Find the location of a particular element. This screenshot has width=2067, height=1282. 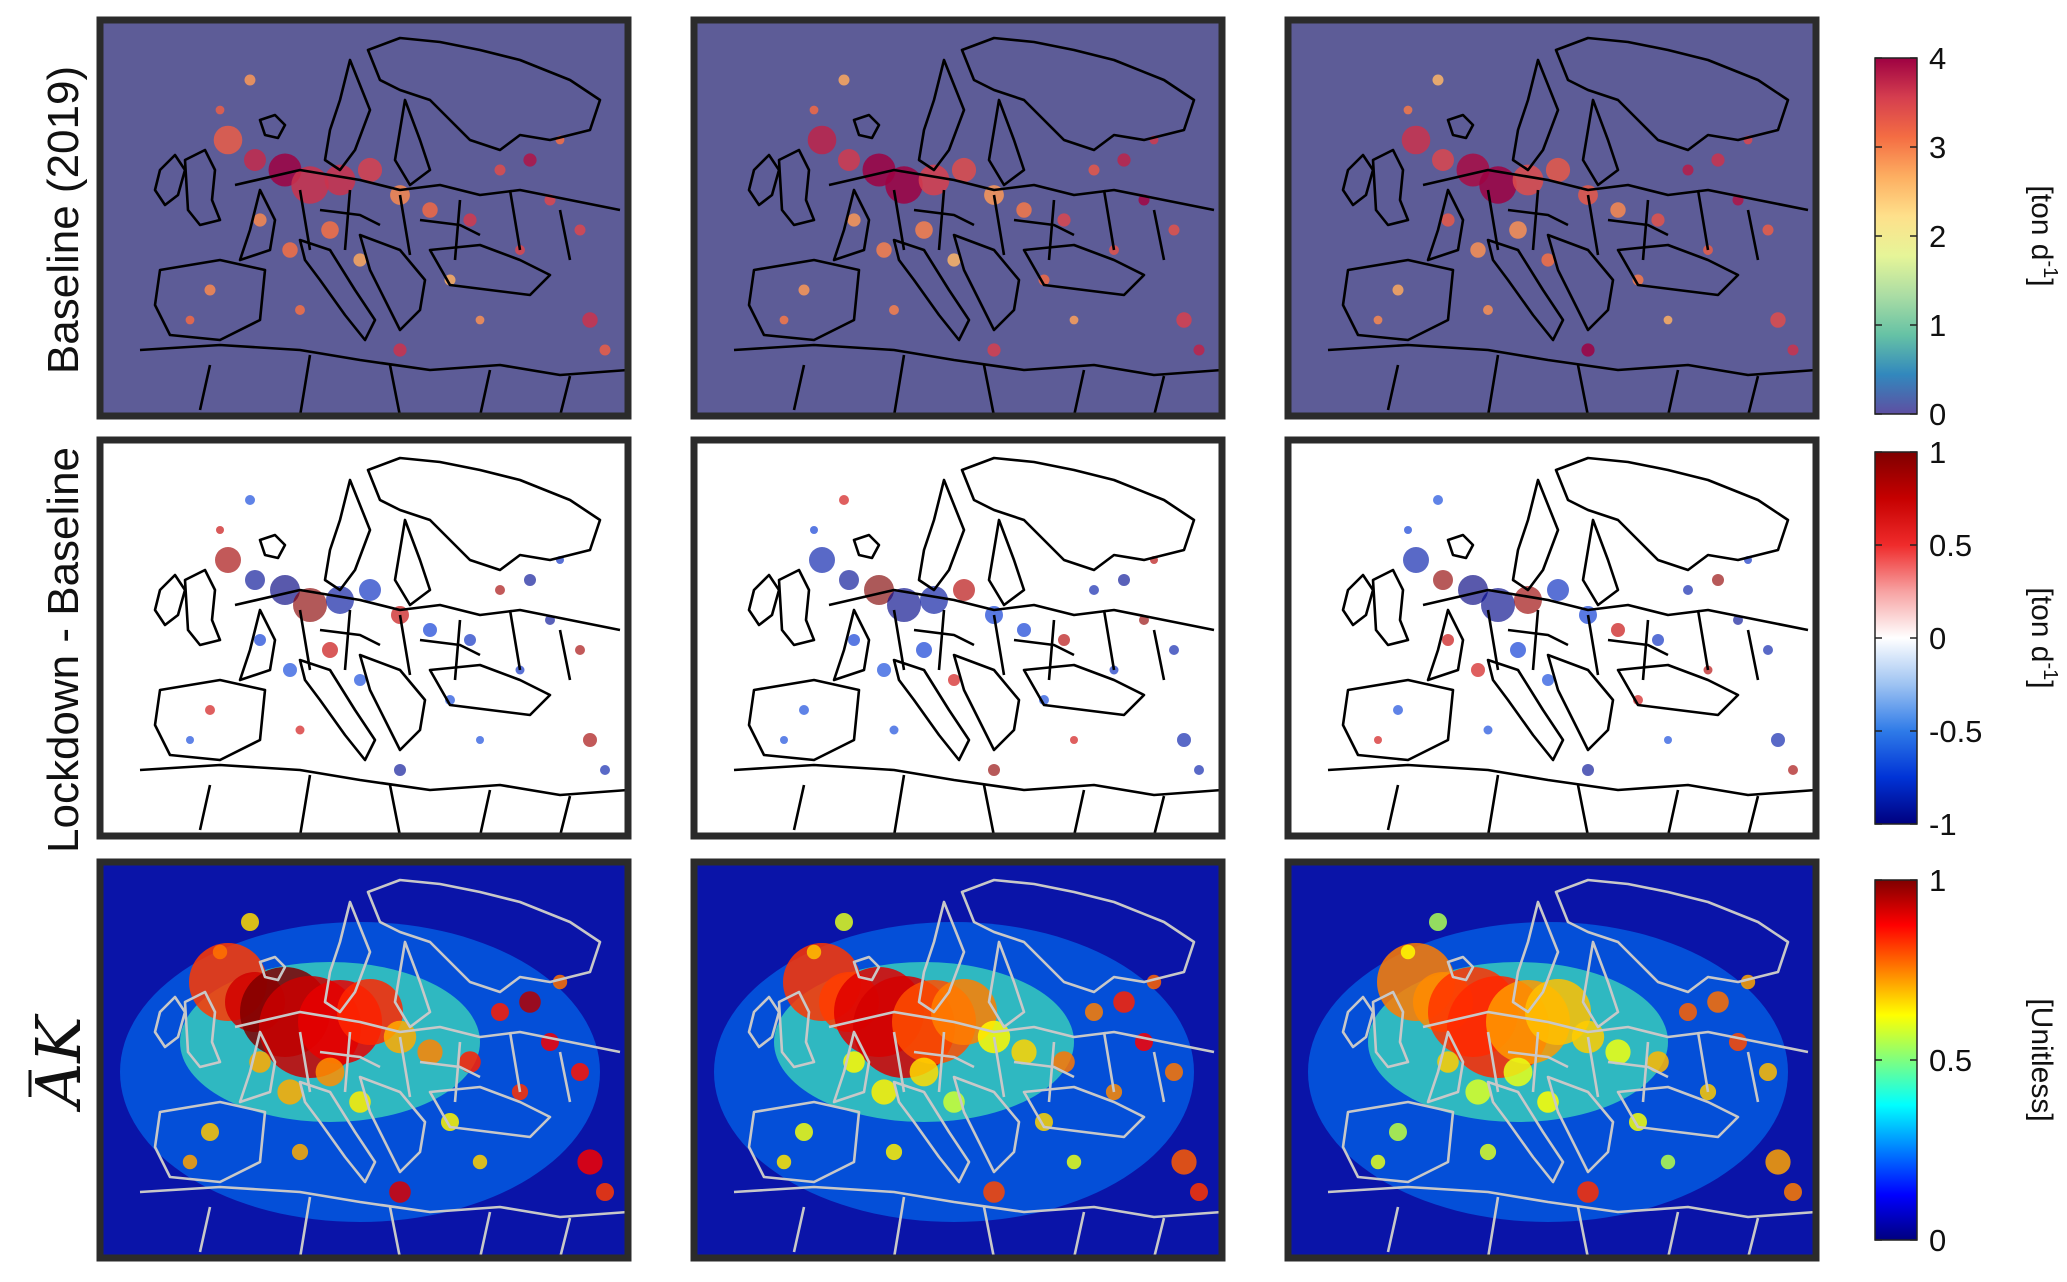

colorbar-tick-label: 3 is located at coordinates (1937, 147).